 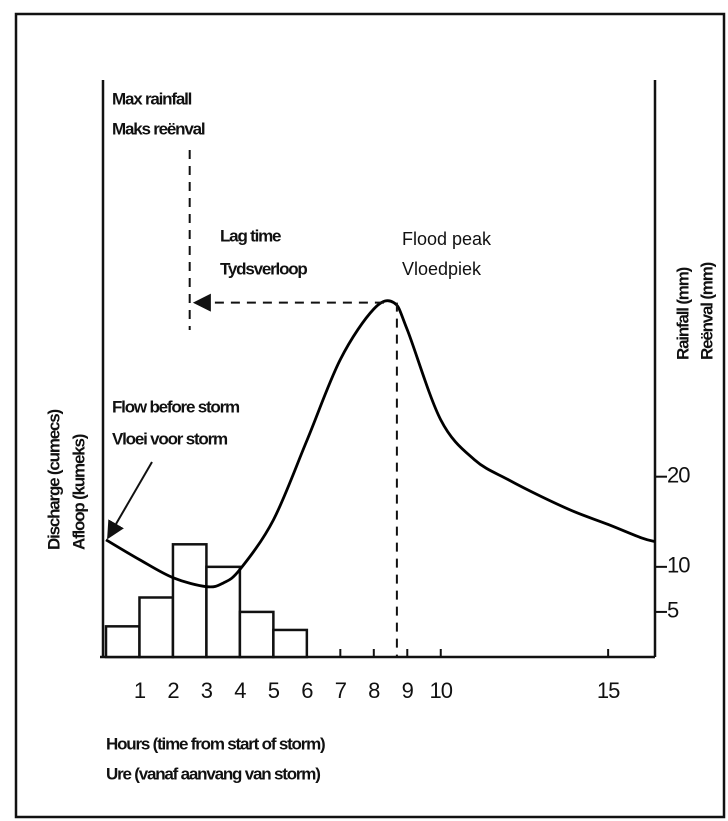 I want to click on annotation: Flow before storm, so click(x=176, y=406).